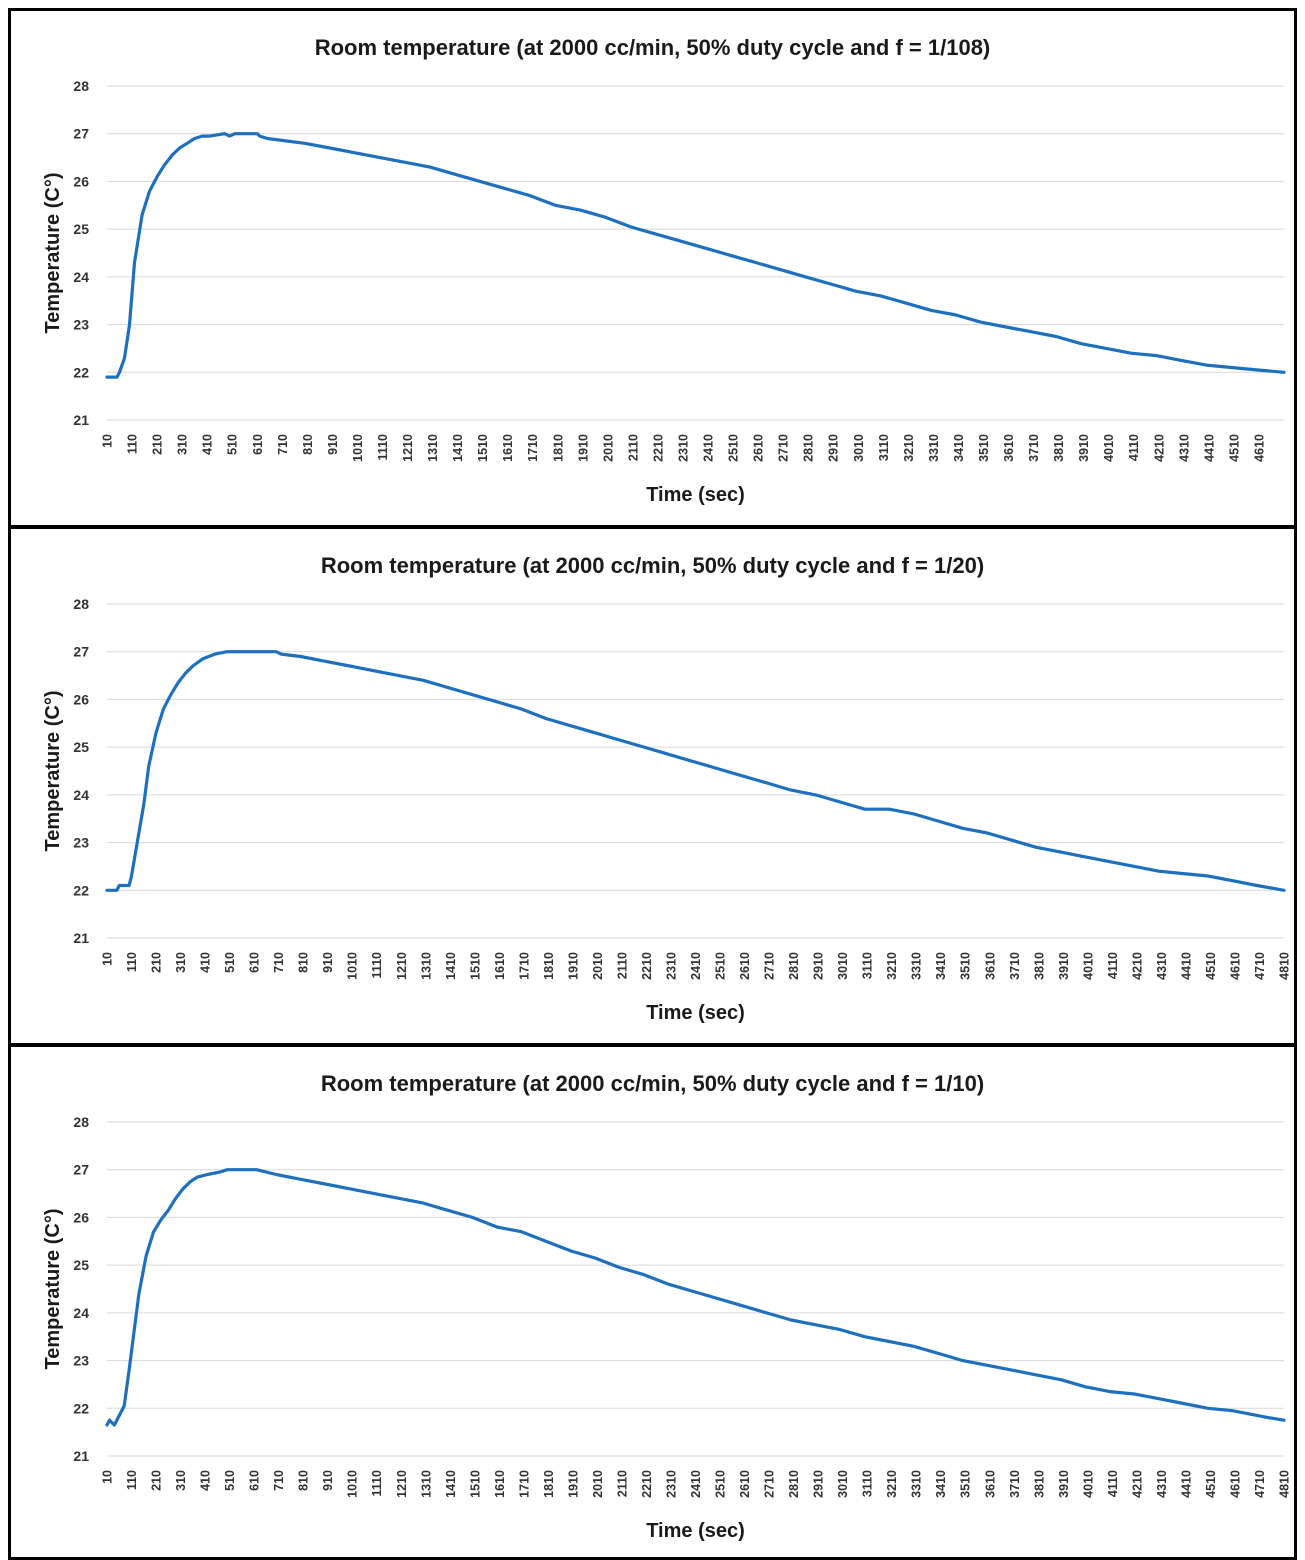 The height and width of the screenshot is (1560, 1305). What do you see at coordinates (108, 441) in the screenshot?
I see `x-tick-label: 10` at bounding box center [108, 441].